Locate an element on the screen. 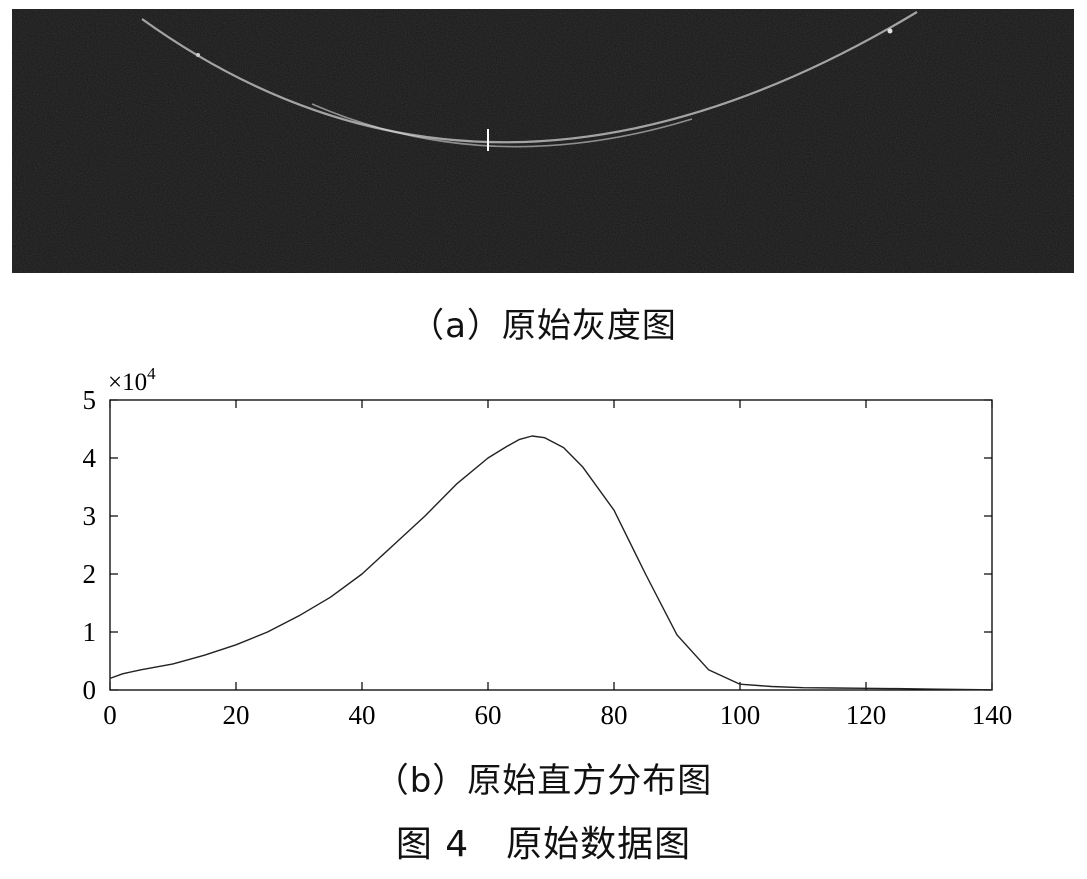  bright-arc is located at coordinates (529, 77).